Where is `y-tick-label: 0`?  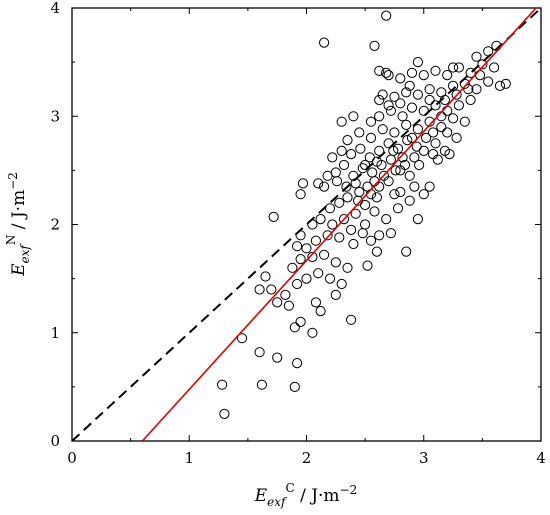
y-tick-label: 0 is located at coordinates (55, 441).